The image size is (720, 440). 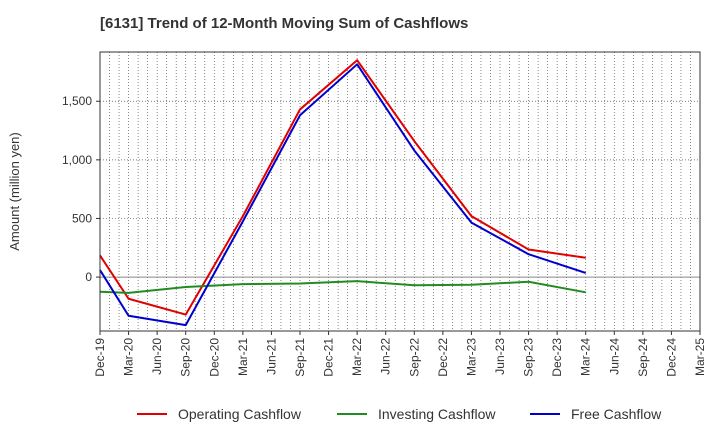 What do you see at coordinates (77, 101) in the screenshot?
I see `y-tick-label: 1,500` at bounding box center [77, 101].